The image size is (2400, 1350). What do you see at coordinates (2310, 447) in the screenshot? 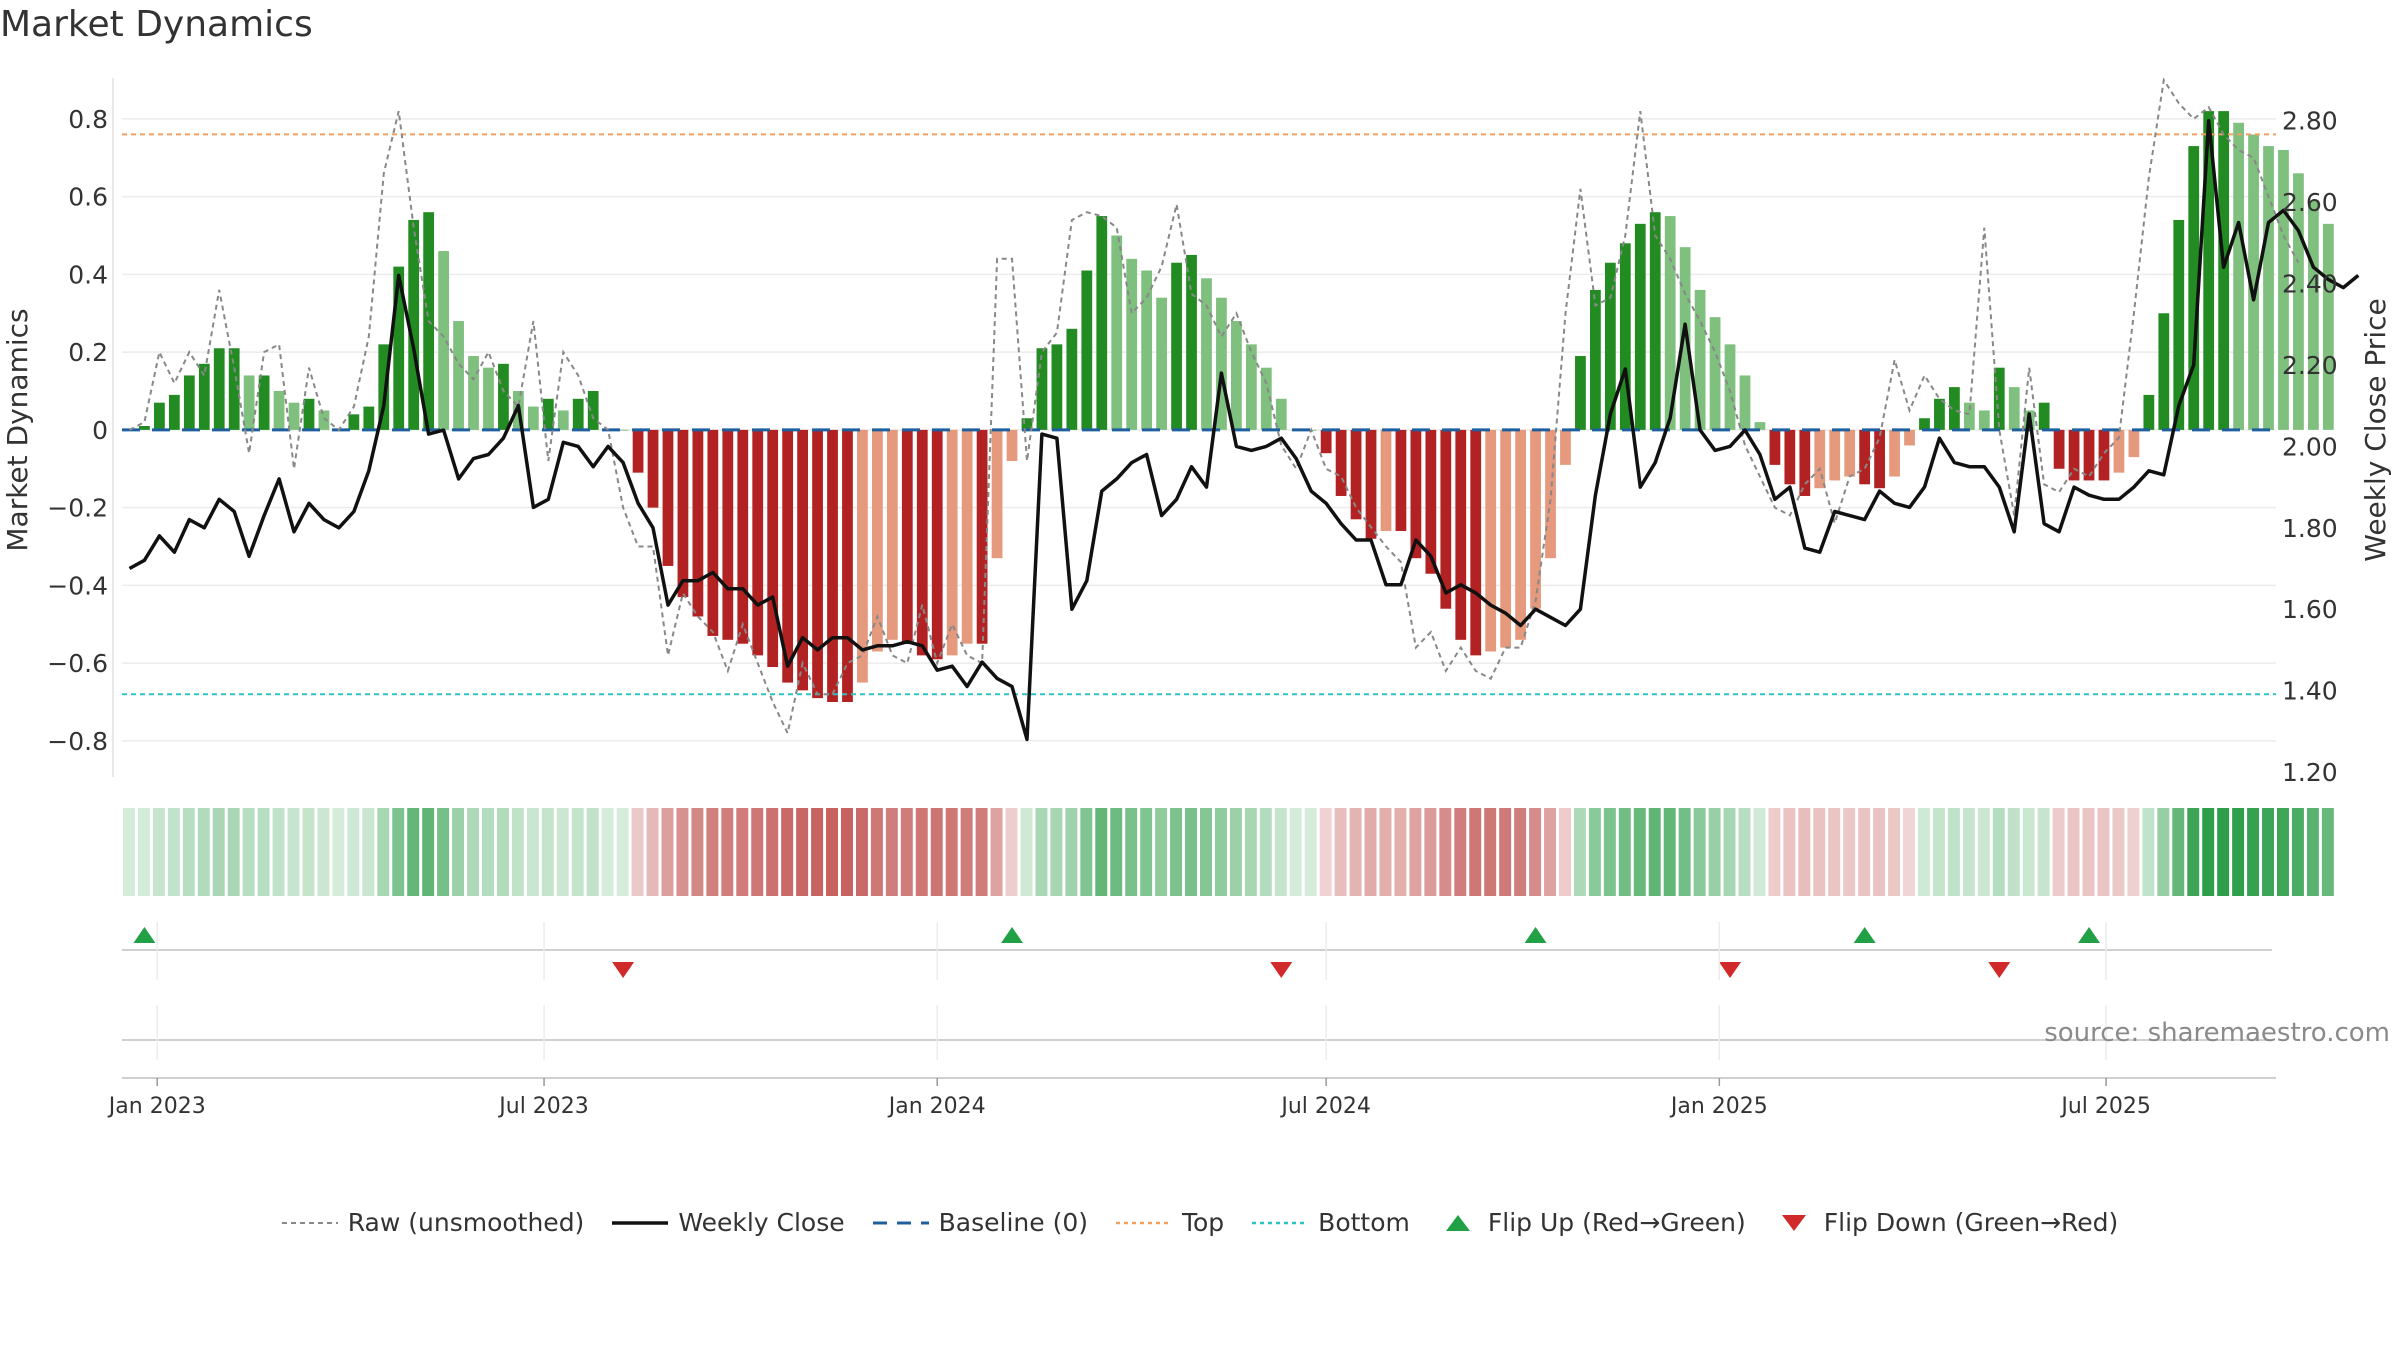
I see `right-y-axis: 1.20 1.40 1.60 1.80 2.00 2.20 2.40 2.60 2.80` at bounding box center [2310, 447].